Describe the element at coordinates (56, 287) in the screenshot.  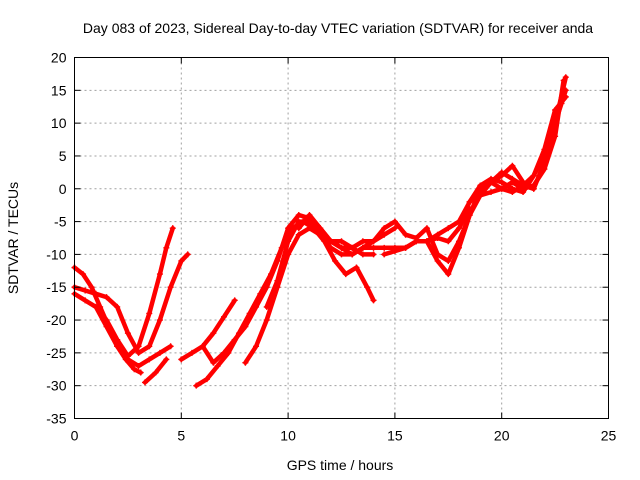
I see `y-tick-label: -15` at that location.